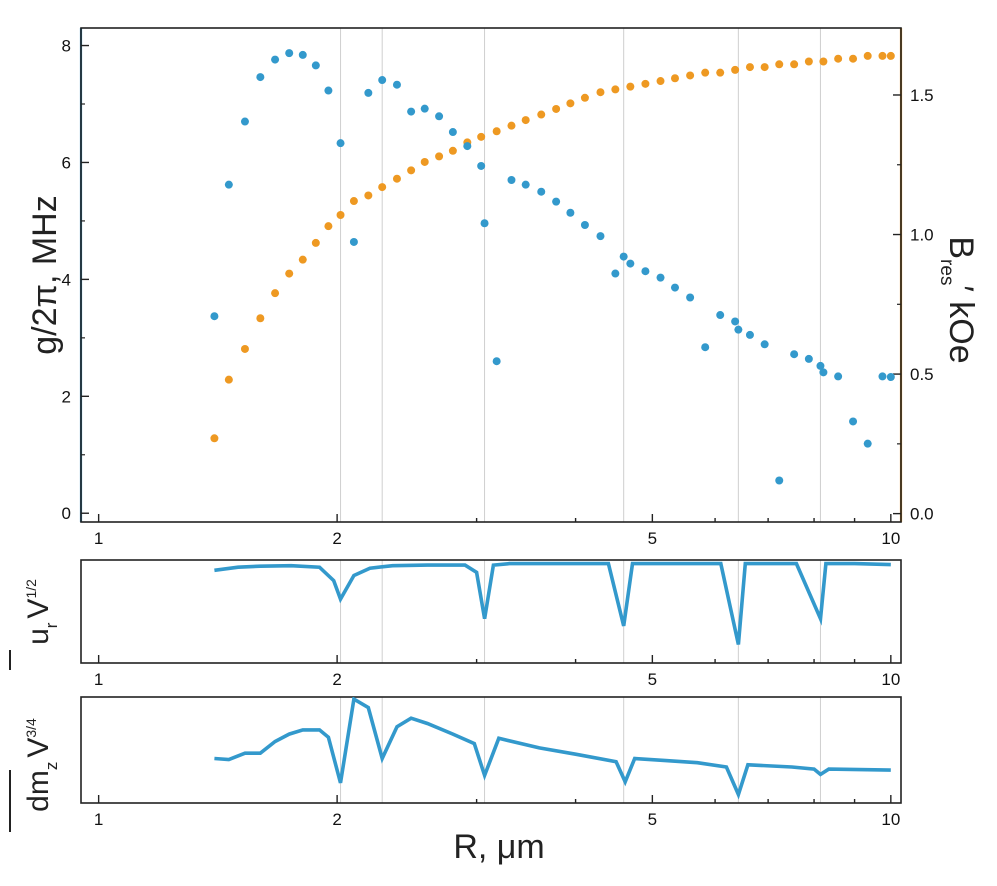  I want to click on ur-axis-label: urV1/2, so click(41, 612).